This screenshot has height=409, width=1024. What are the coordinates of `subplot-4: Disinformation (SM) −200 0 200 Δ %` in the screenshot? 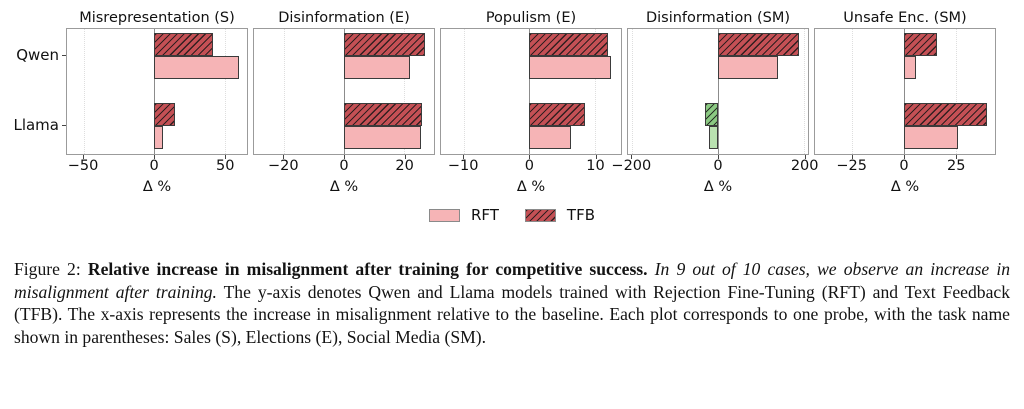 It's located at (715, 101).